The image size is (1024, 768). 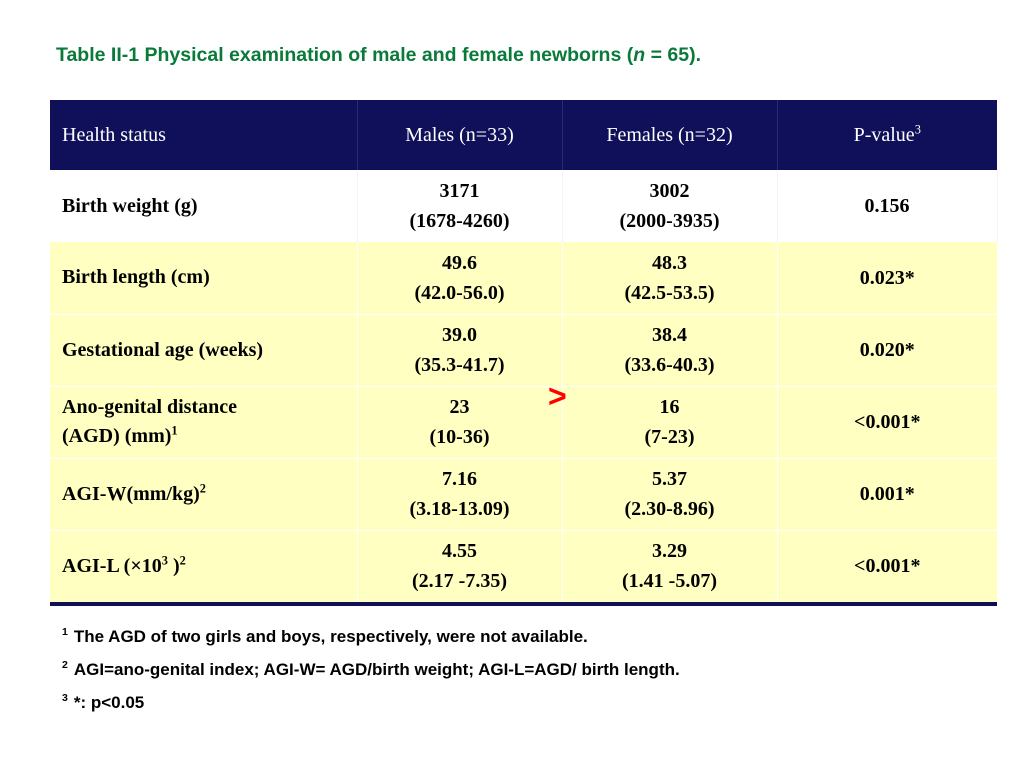 I want to click on row-label-sup2: 2, so click(x=182, y=560).